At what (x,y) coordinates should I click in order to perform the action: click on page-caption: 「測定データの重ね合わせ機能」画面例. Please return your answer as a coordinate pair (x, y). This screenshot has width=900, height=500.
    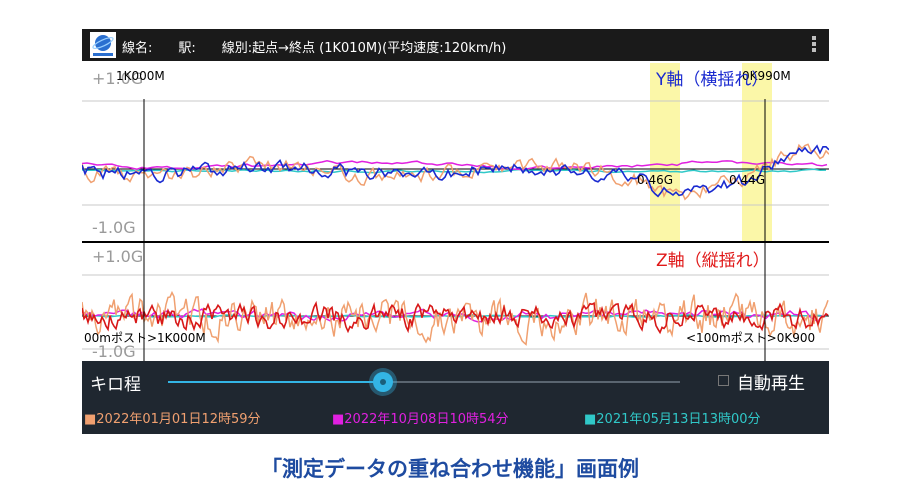
    Looking at the image, I should click on (450, 469).